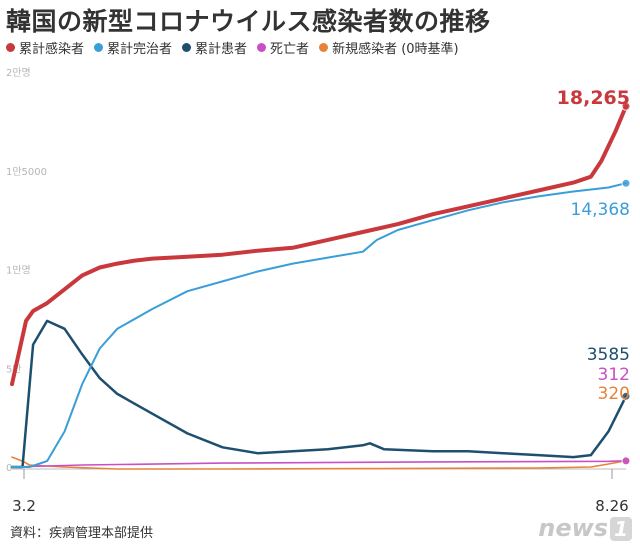  Describe the element at coordinates (290, 49) in the screenshot. I see `legend-label: 死亡者` at that location.